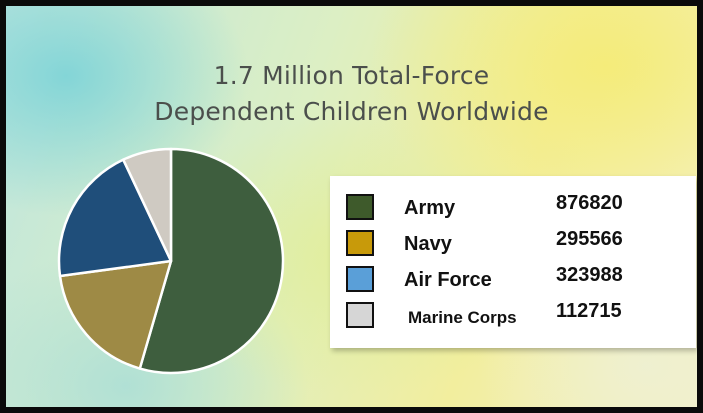 The height and width of the screenshot is (413, 703). Describe the element at coordinates (589, 311) in the screenshot. I see `legend-value-marine-corps: 112715` at that location.